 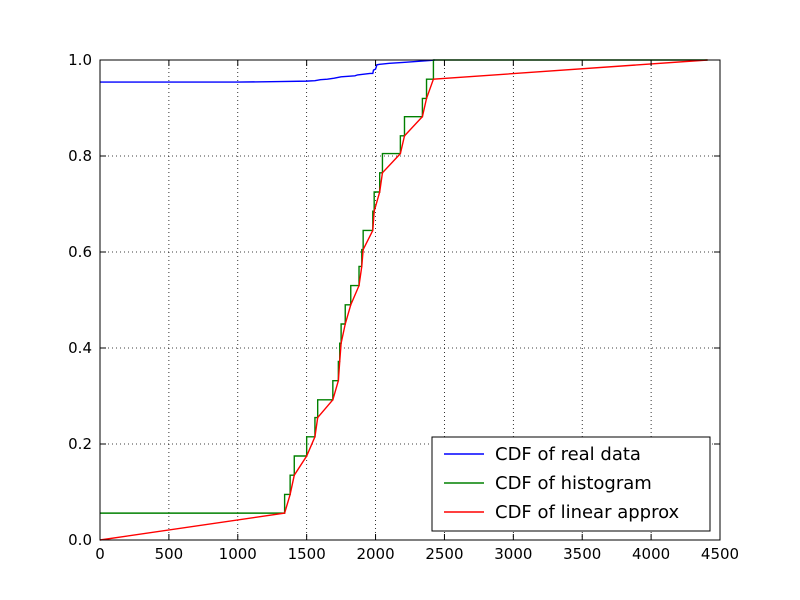 What do you see at coordinates (80, 156) in the screenshot?
I see `y-tick-label: 0.8` at bounding box center [80, 156].